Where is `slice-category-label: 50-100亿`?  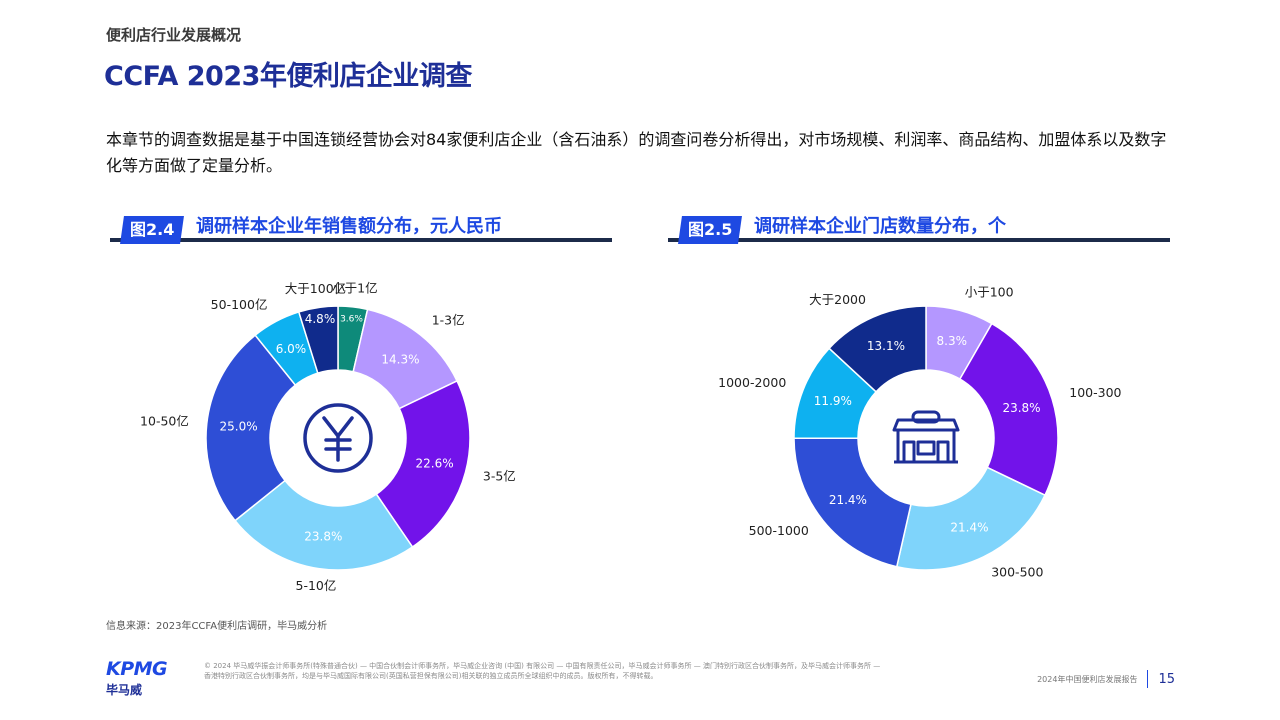 slice-category-label: 50-100亿 is located at coordinates (239, 304).